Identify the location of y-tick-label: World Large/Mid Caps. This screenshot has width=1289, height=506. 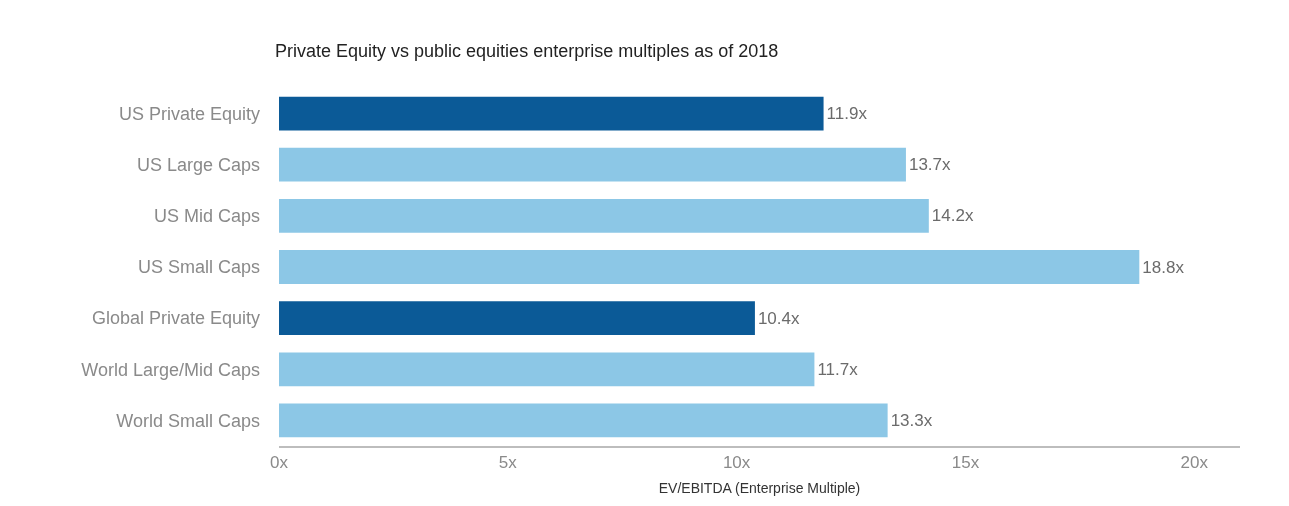
(170, 369).